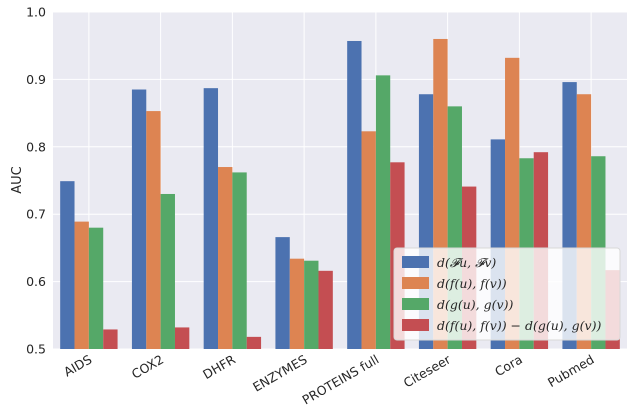  I want to click on y-tick-label: 0.8, so click(36, 146).